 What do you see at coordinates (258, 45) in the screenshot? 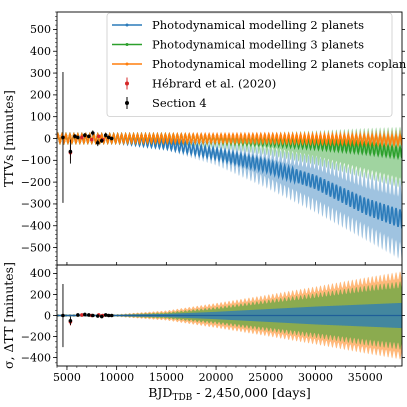
I see `legend-label: Photodynamical modelling 3 planets` at bounding box center [258, 45].